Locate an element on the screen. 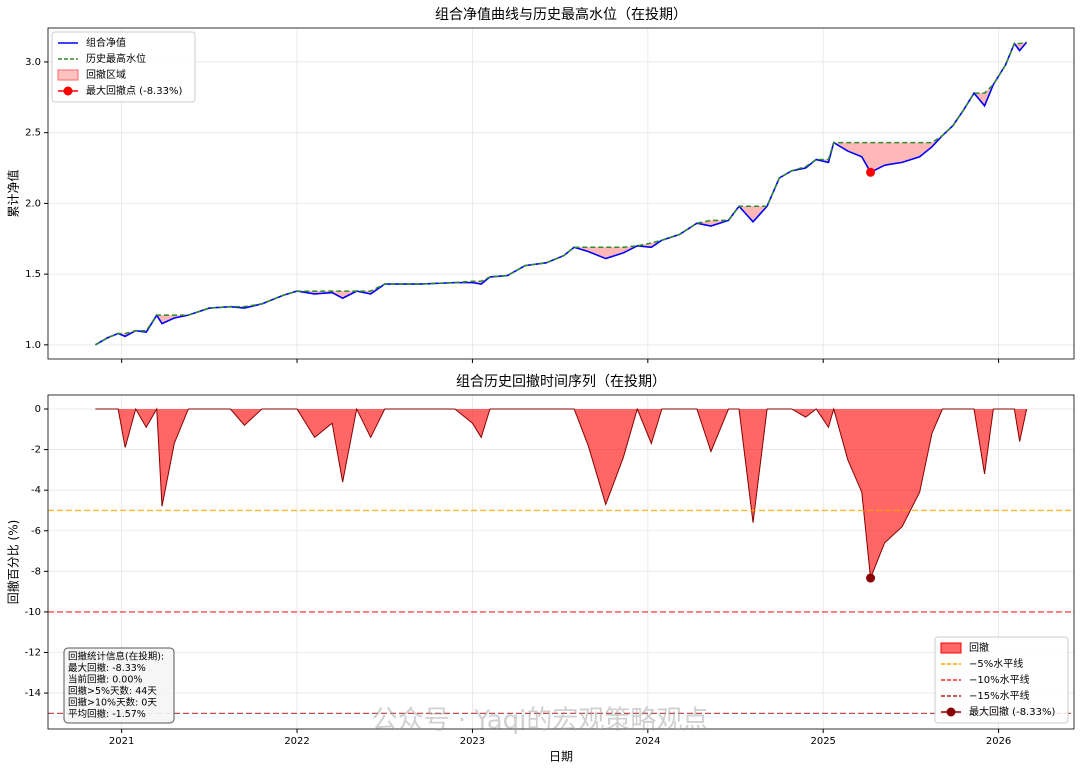  y-tick-label: -10 is located at coordinates (33, 612).